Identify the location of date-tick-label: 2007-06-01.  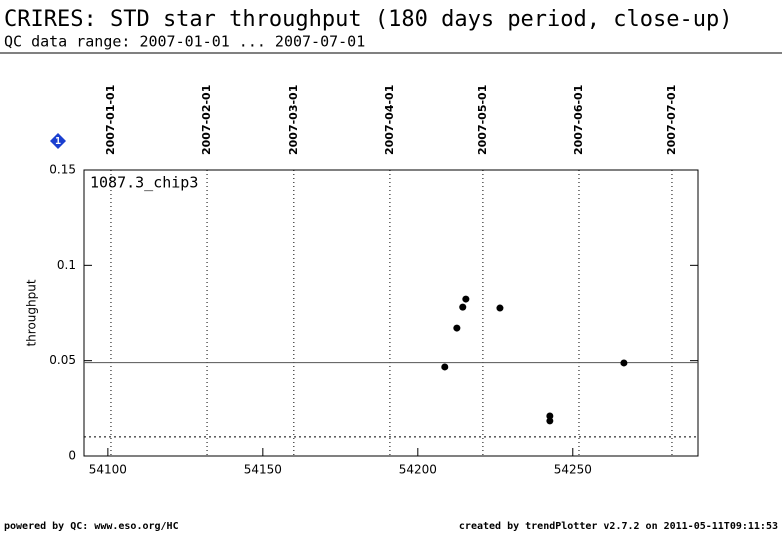
(578, 120).